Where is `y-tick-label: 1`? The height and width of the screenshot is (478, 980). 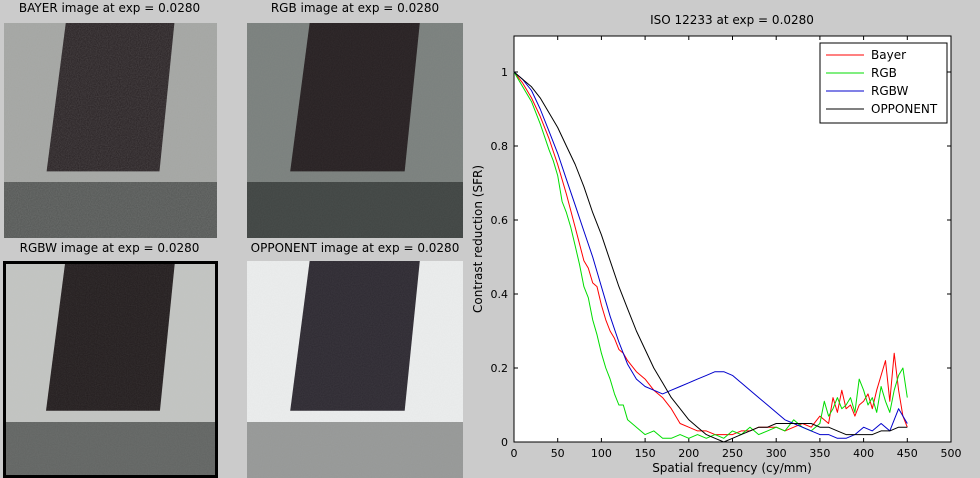 y-tick-label: 1 is located at coordinates (504, 72).